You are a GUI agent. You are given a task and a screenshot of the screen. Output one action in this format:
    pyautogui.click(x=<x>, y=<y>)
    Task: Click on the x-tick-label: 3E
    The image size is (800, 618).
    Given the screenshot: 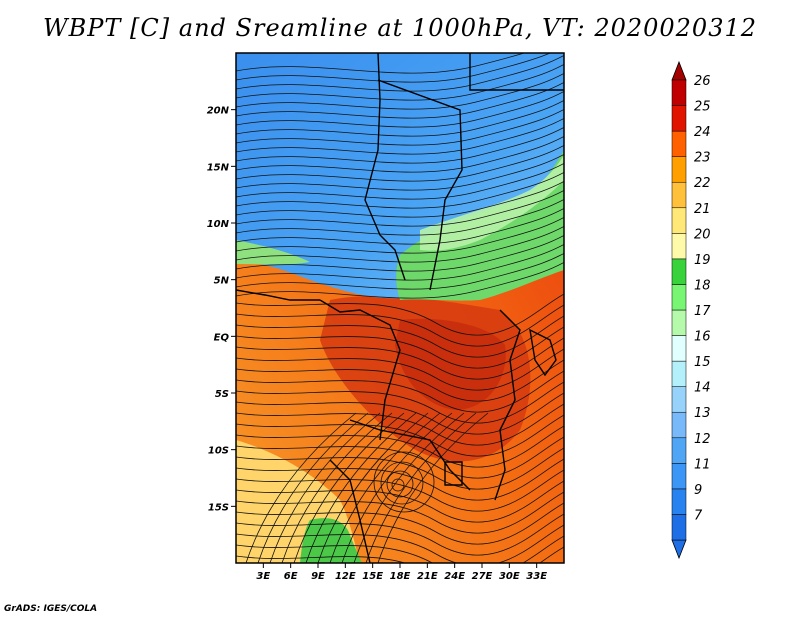 What is the action you would take?
    pyautogui.click(x=263, y=576)
    